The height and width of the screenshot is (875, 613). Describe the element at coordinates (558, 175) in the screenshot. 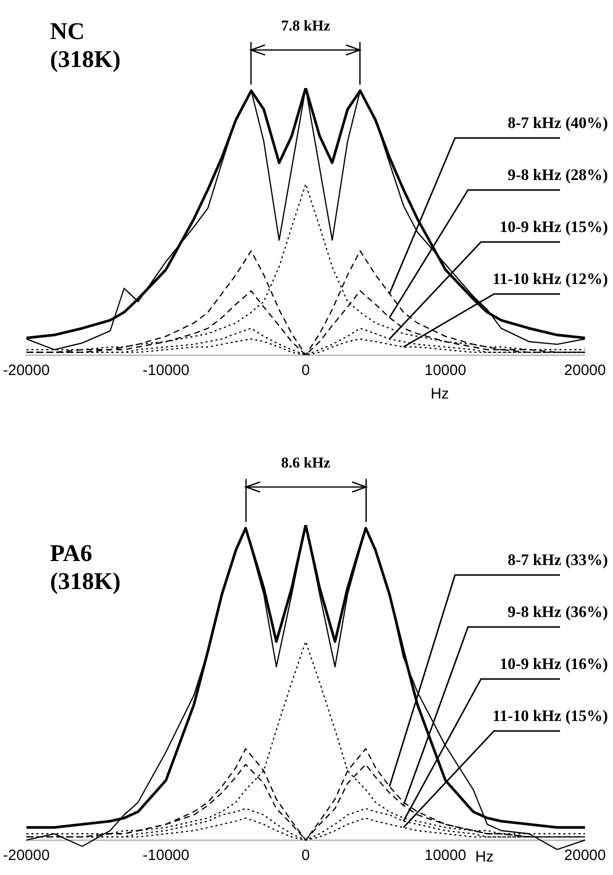

I see `text: 9-8 kHz (28%)` at that location.